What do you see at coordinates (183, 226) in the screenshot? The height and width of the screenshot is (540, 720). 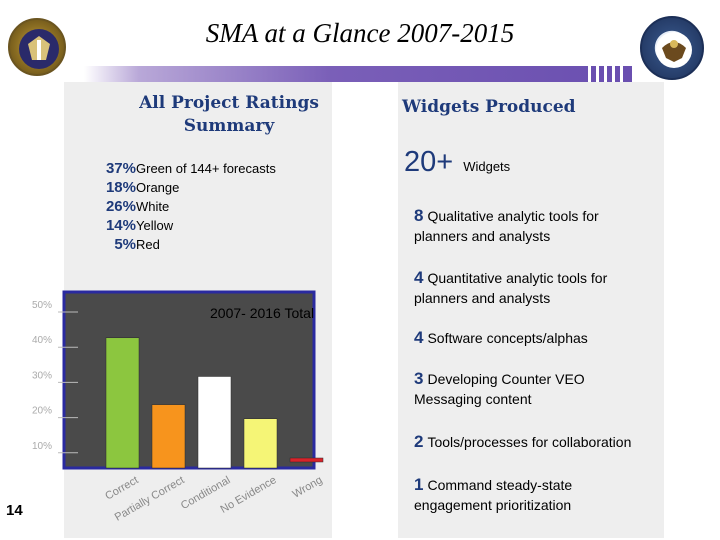 I see `rating-row: 14% Yellow` at bounding box center [183, 226].